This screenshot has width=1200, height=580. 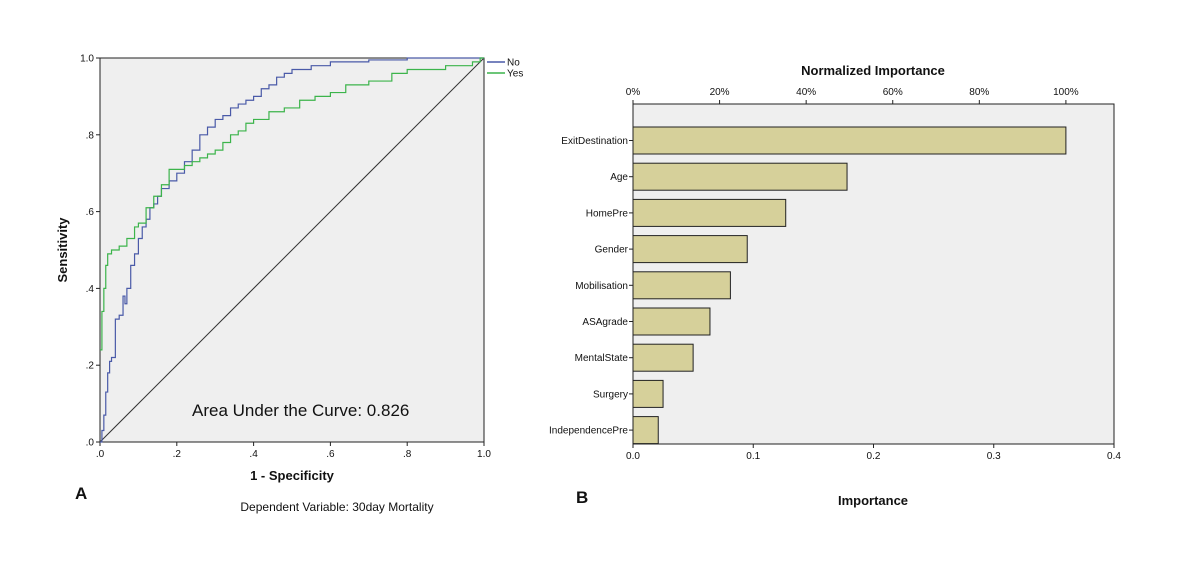 What do you see at coordinates (893, 92) in the screenshot?
I see `importance-top-tick-label: 60%` at bounding box center [893, 92].